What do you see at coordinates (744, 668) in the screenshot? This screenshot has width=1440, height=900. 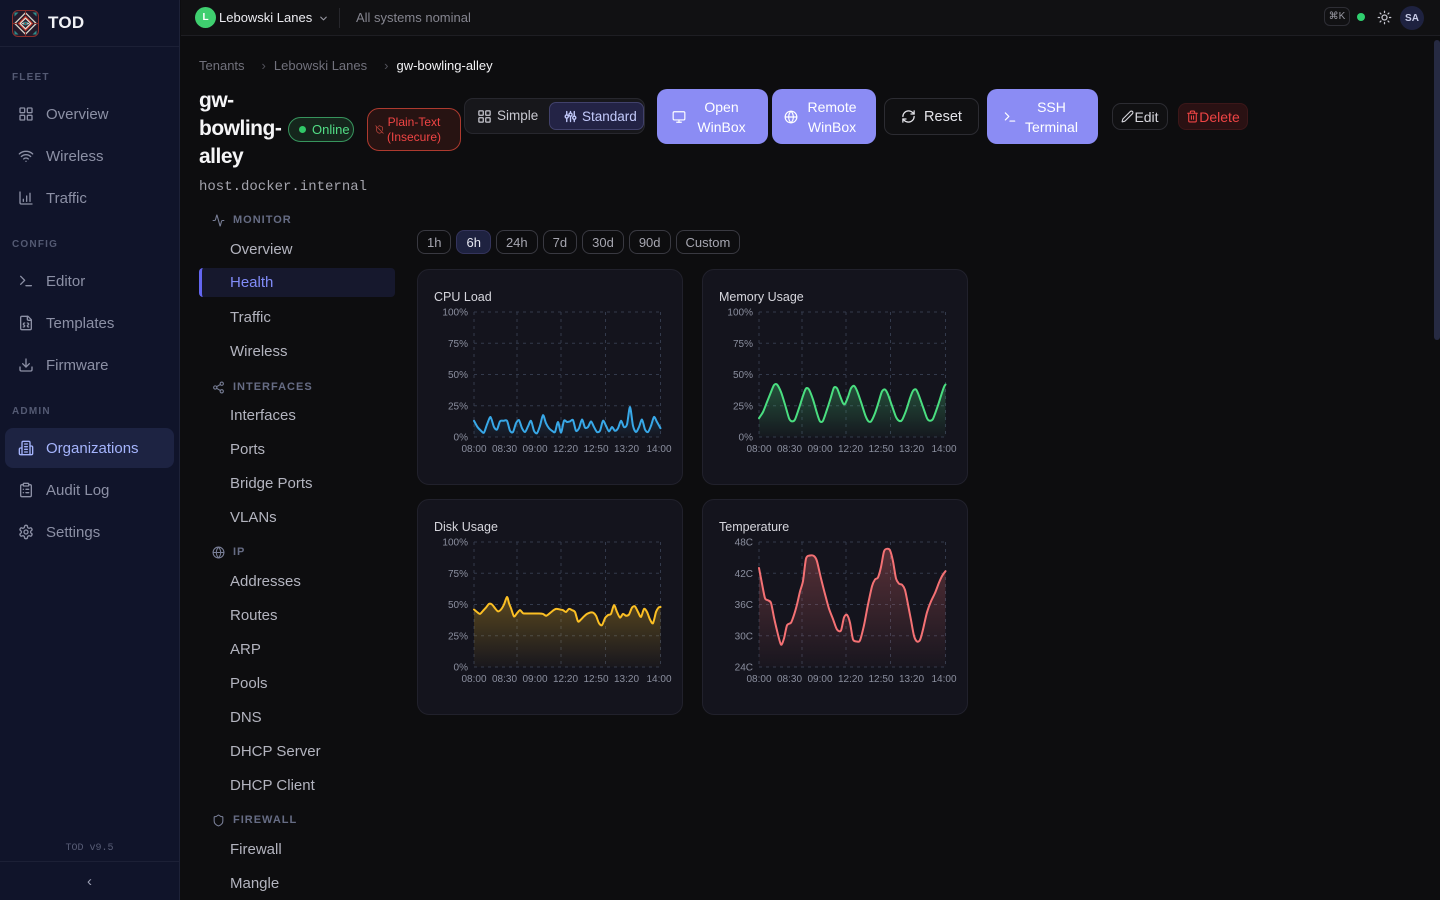 I see `svg-text: 24C` at bounding box center [744, 668].